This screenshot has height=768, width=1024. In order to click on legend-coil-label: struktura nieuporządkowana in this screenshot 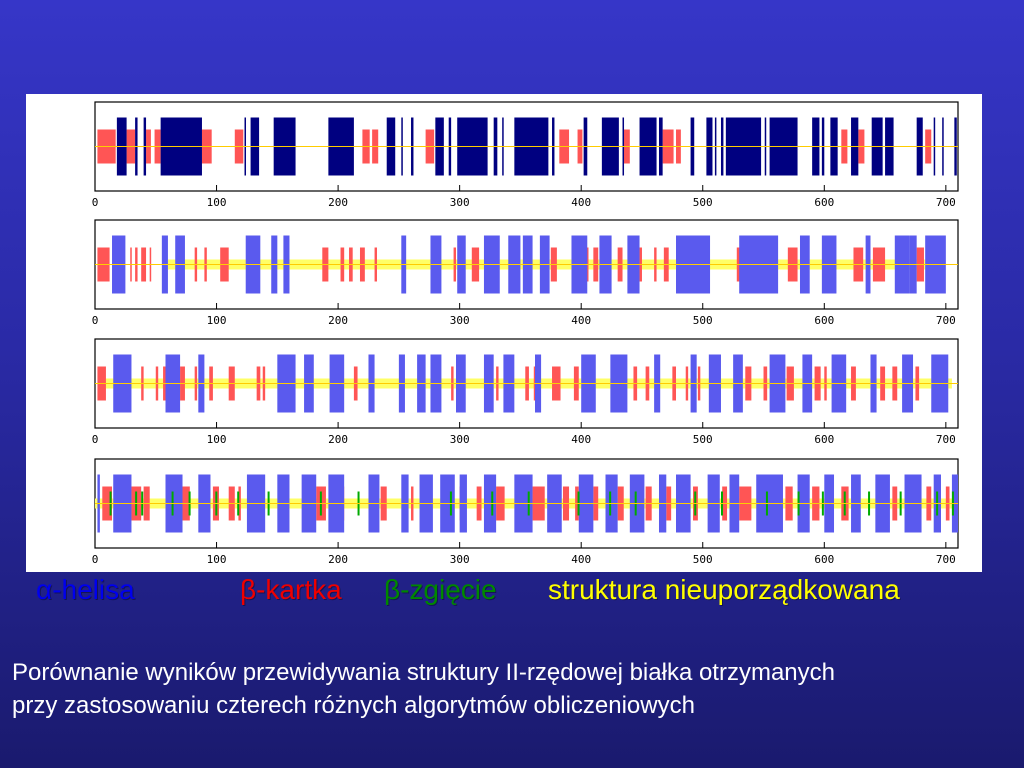, I will do `click(724, 589)`.